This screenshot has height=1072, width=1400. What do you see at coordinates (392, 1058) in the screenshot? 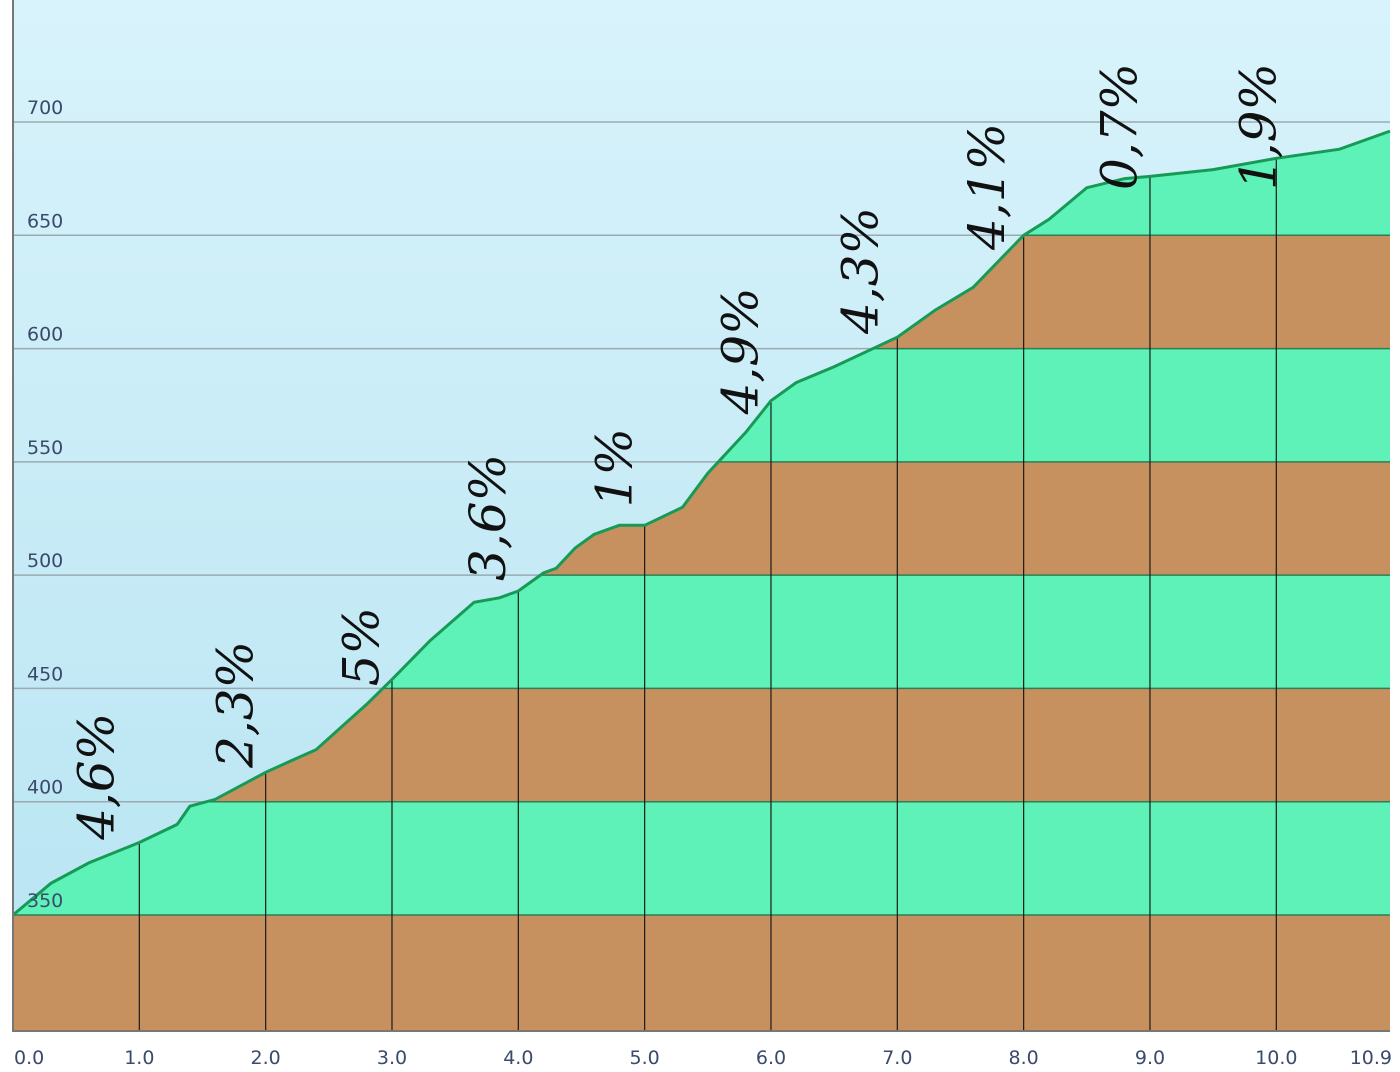
I see `x-tick-label-3.0: 3.0` at bounding box center [392, 1058].